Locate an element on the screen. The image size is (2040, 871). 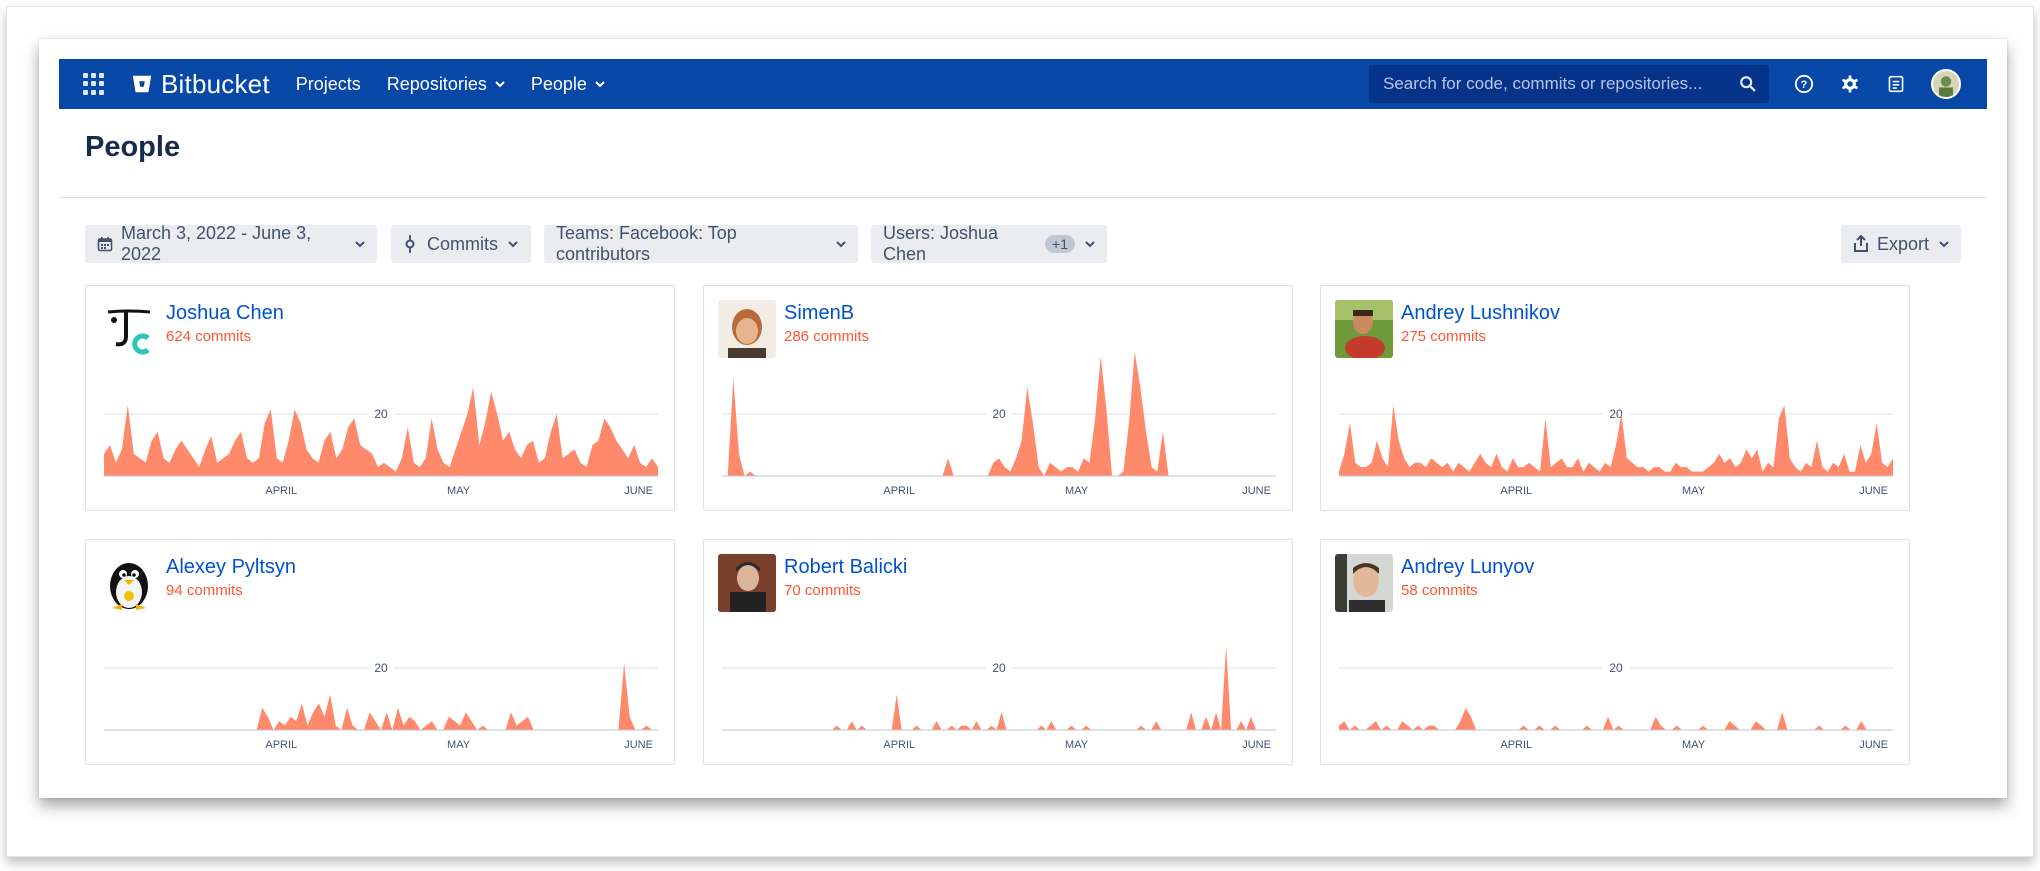
export-label: Export is located at coordinates (1903, 243).